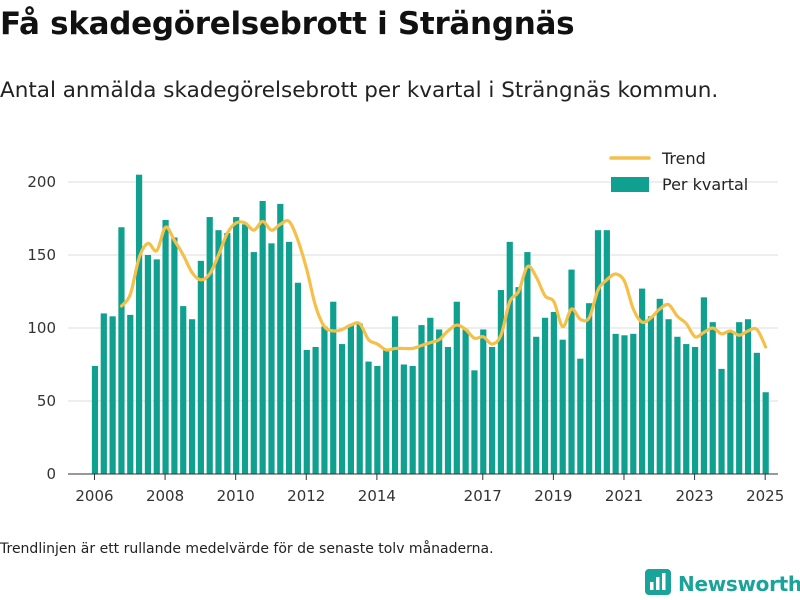 Image resolution: width=800 pixels, height=600 pixels. I want to click on page-title: Få skadegörelsebrott i Strängnäs, so click(287, 24).